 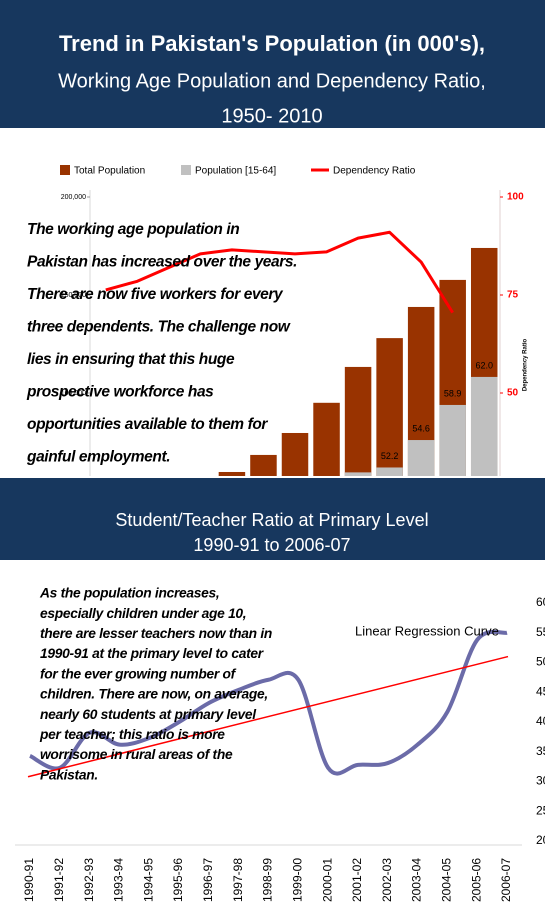 What do you see at coordinates (476, 880) in the screenshot?
I see `x-tick-label: 2005-06` at bounding box center [476, 880].